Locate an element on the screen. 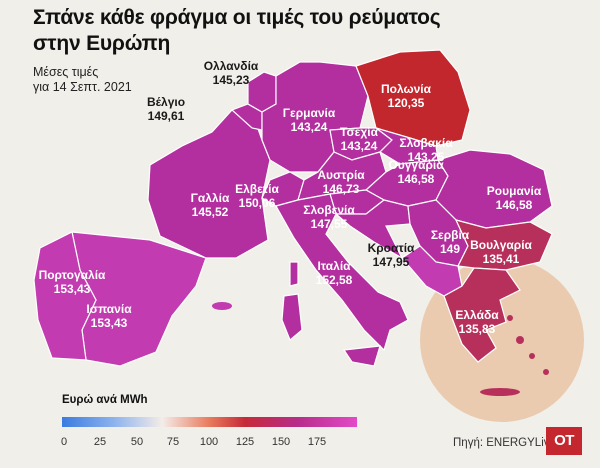 The image size is (600, 474). legend-title: Ευρώ ανά MWh is located at coordinates (105, 400).